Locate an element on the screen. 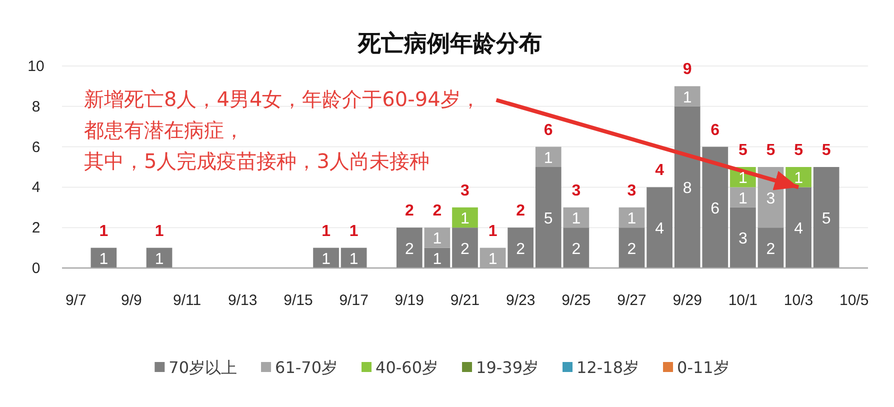 This screenshot has height=407, width=894. data-label: 8 is located at coordinates (687, 189).